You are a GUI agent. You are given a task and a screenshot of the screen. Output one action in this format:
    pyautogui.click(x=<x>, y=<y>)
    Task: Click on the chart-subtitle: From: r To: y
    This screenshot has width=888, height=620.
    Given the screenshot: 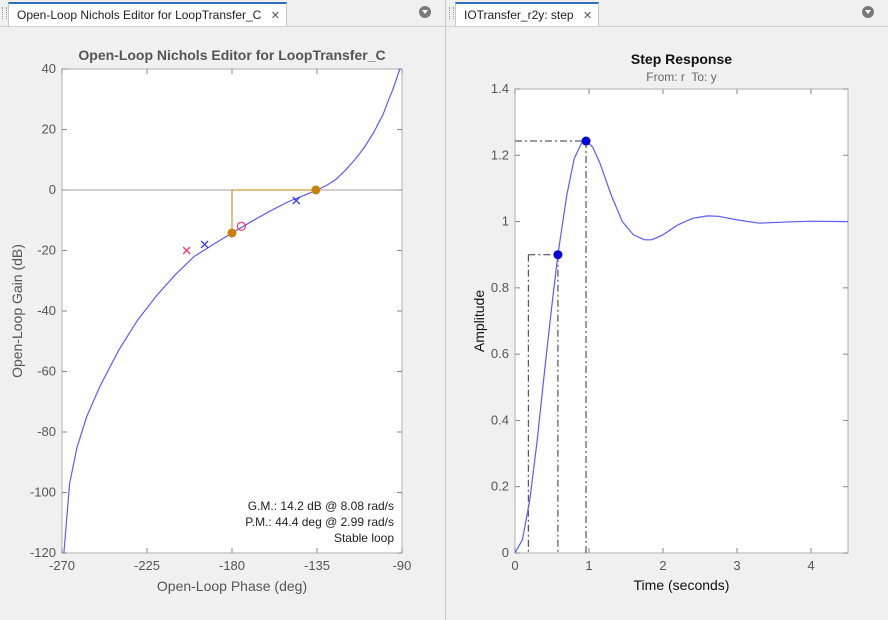 What is the action you would take?
    pyautogui.click(x=681, y=77)
    